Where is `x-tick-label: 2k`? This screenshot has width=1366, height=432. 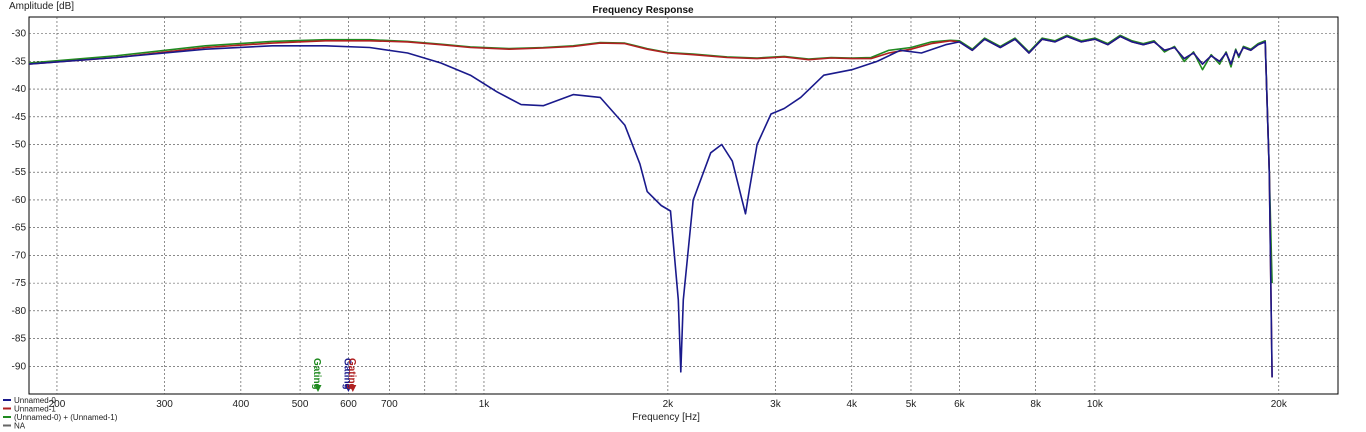 x-tick-label: 2k is located at coordinates (669, 404).